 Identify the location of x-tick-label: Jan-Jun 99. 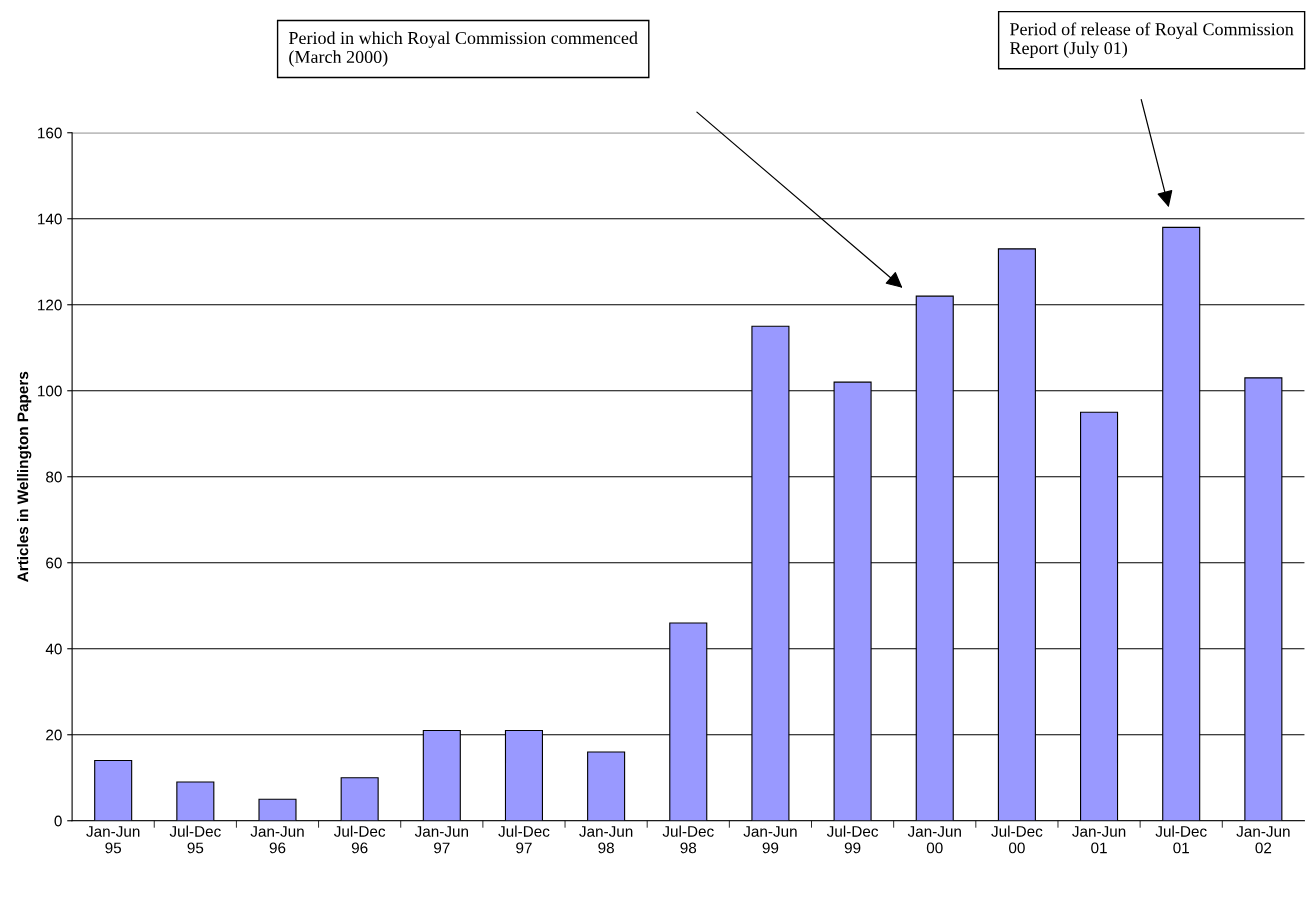
(770, 840).